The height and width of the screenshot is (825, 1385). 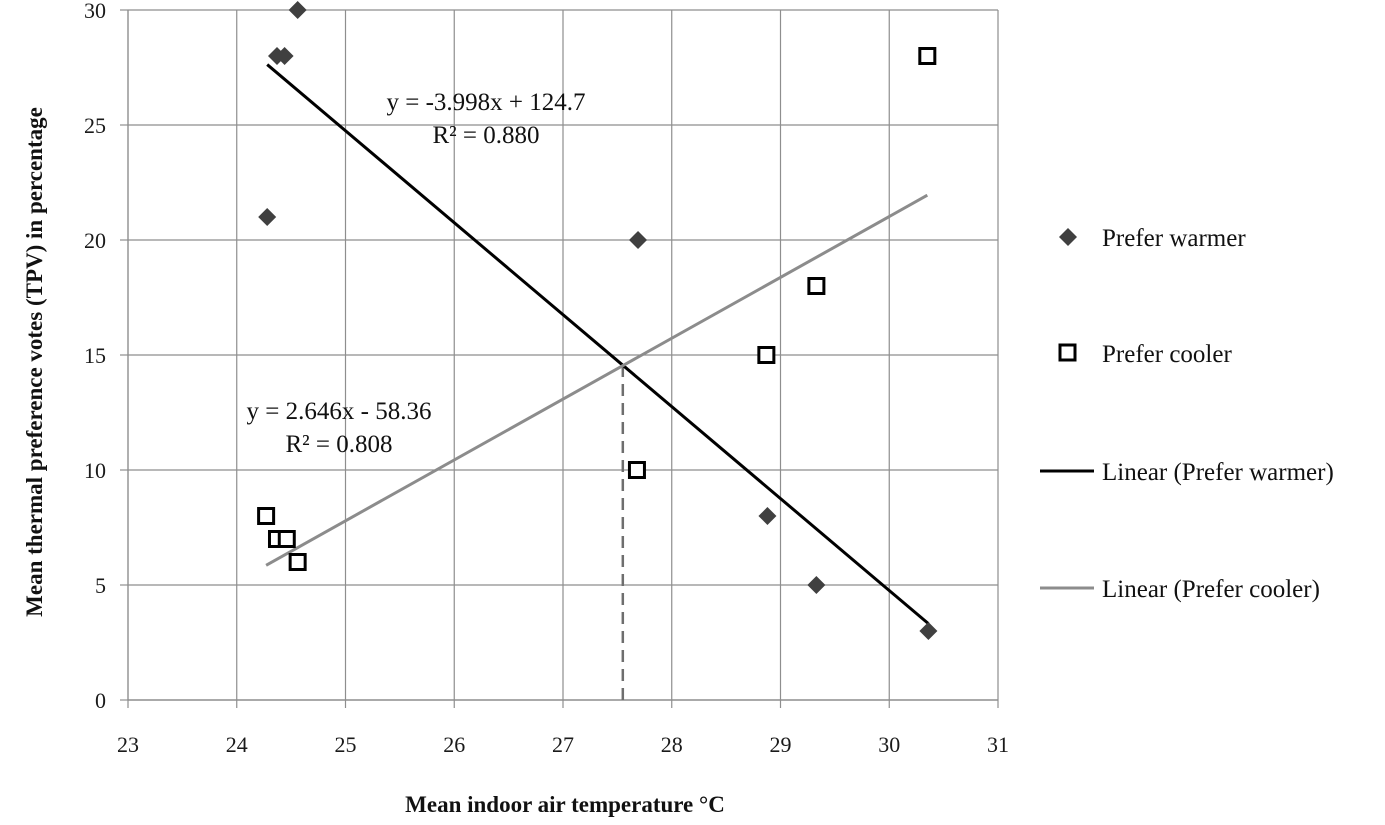 I want to click on x-tick-label: 24, so click(x=237, y=744).